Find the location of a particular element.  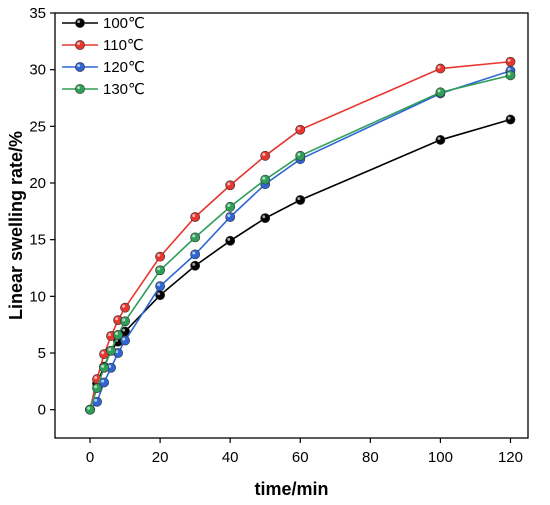

x-tick-label: 60 is located at coordinates (300, 457).